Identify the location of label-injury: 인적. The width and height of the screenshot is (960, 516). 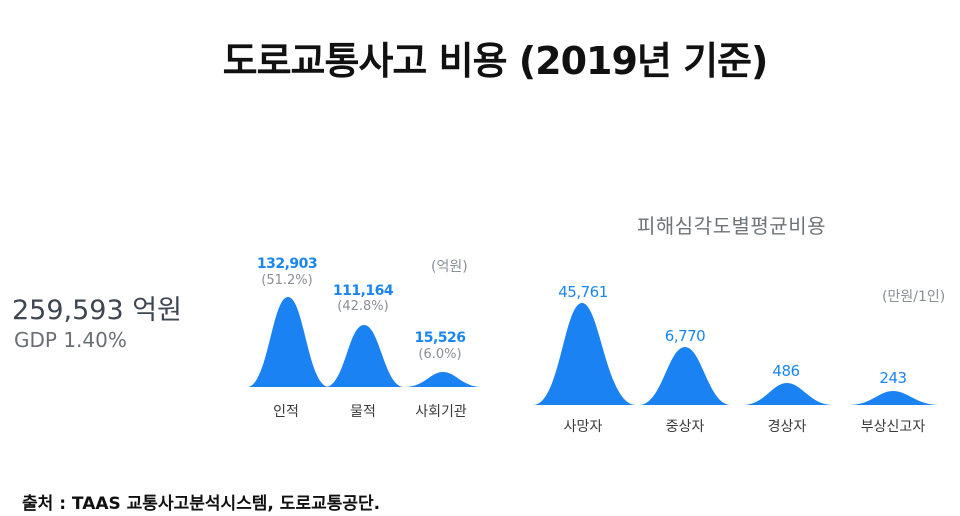
(286, 412).